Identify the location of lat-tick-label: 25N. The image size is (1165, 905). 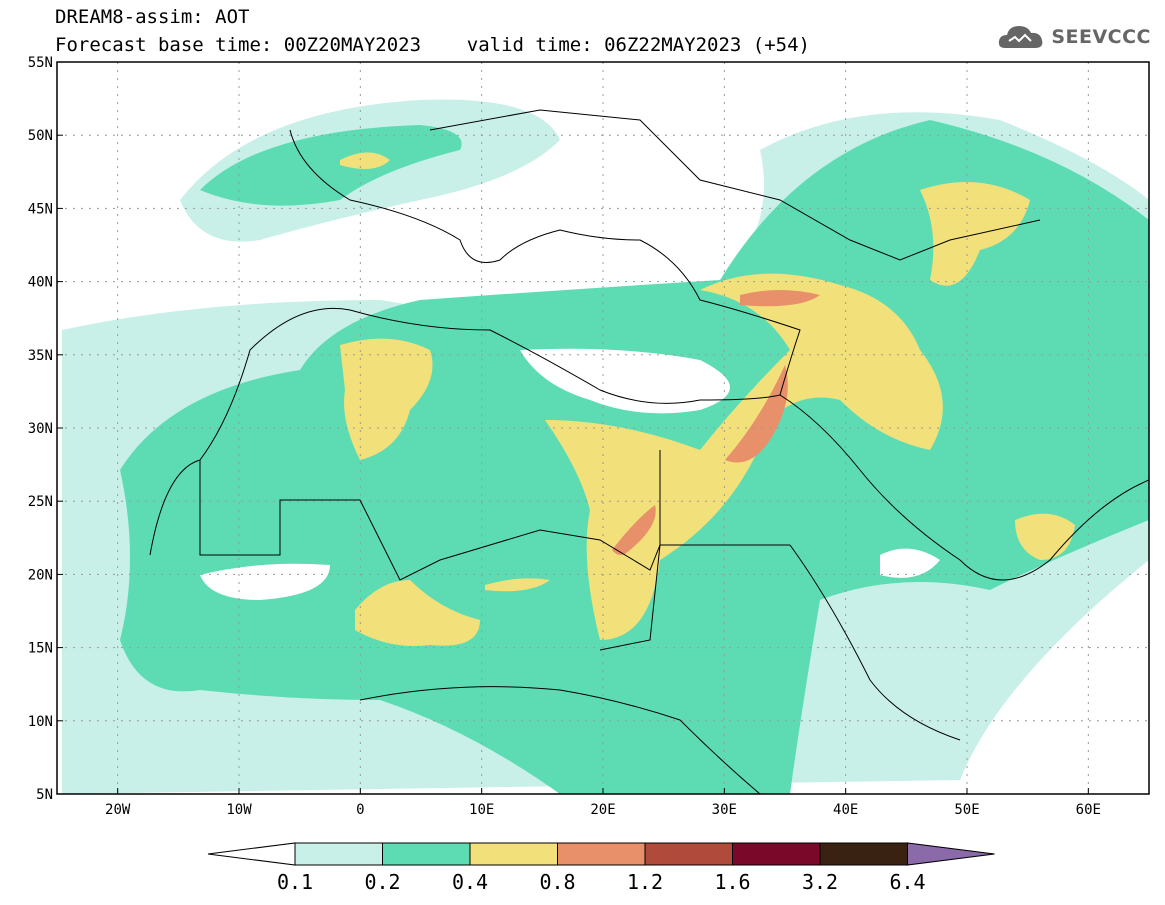
(40, 502).